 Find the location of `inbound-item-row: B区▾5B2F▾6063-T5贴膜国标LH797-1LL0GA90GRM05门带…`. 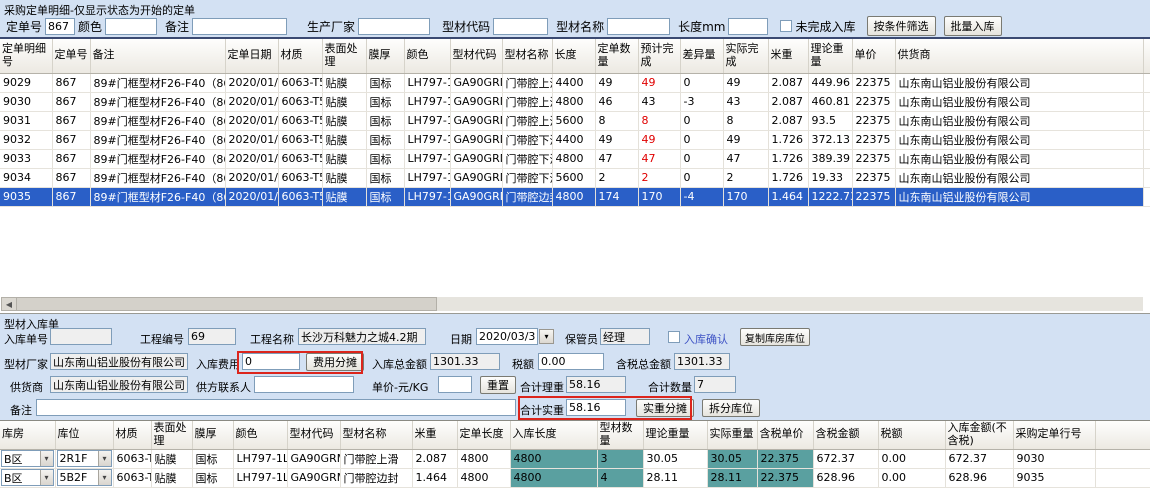

inbound-item-row: B区▾5B2F▾6063-T5贴膜国标LH797-1LL0GA90GRM05门带… is located at coordinates (575, 478).